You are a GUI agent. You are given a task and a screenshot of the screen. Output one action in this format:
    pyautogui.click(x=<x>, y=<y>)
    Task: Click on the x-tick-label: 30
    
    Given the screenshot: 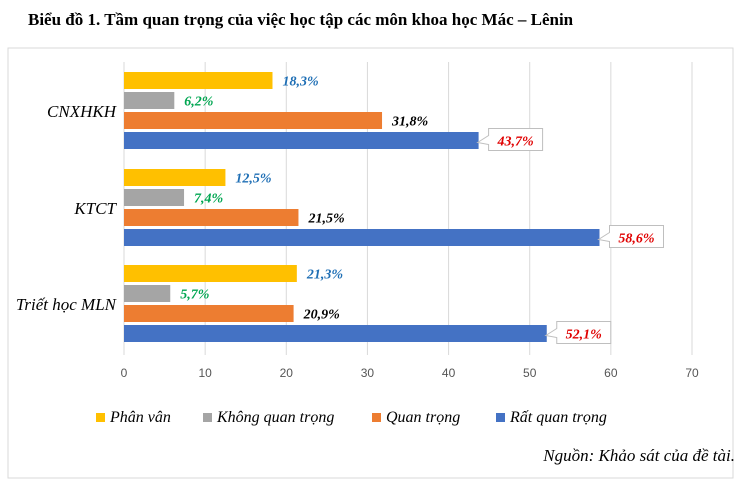 What is the action you would take?
    pyautogui.click(x=368, y=373)
    